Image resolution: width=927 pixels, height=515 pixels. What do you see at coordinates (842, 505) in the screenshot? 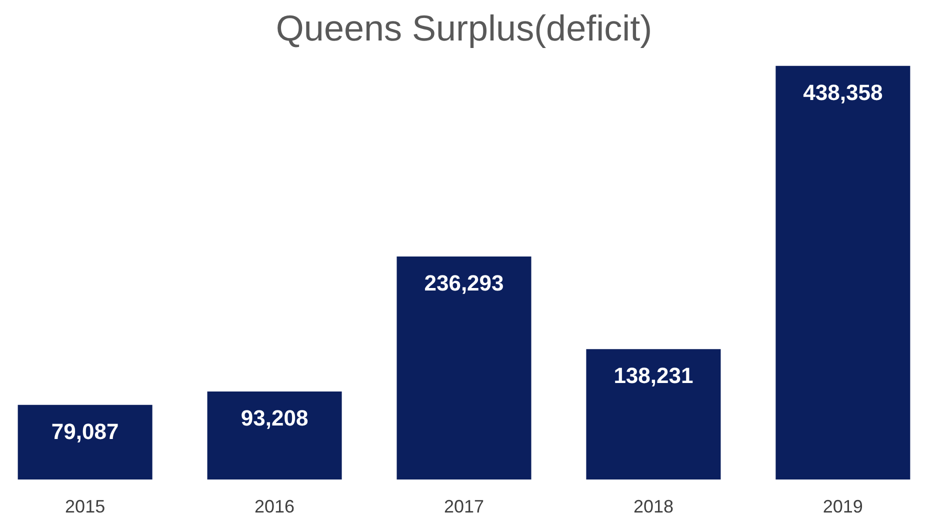
I see `x-tick-label: 2019` at bounding box center [842, 505].